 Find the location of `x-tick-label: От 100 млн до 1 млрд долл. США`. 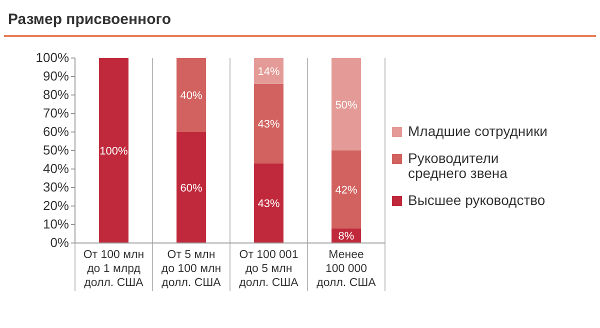

x-tick-label: От 100 млн до 1 млрд долл. США is located at coordinates (113, 269).